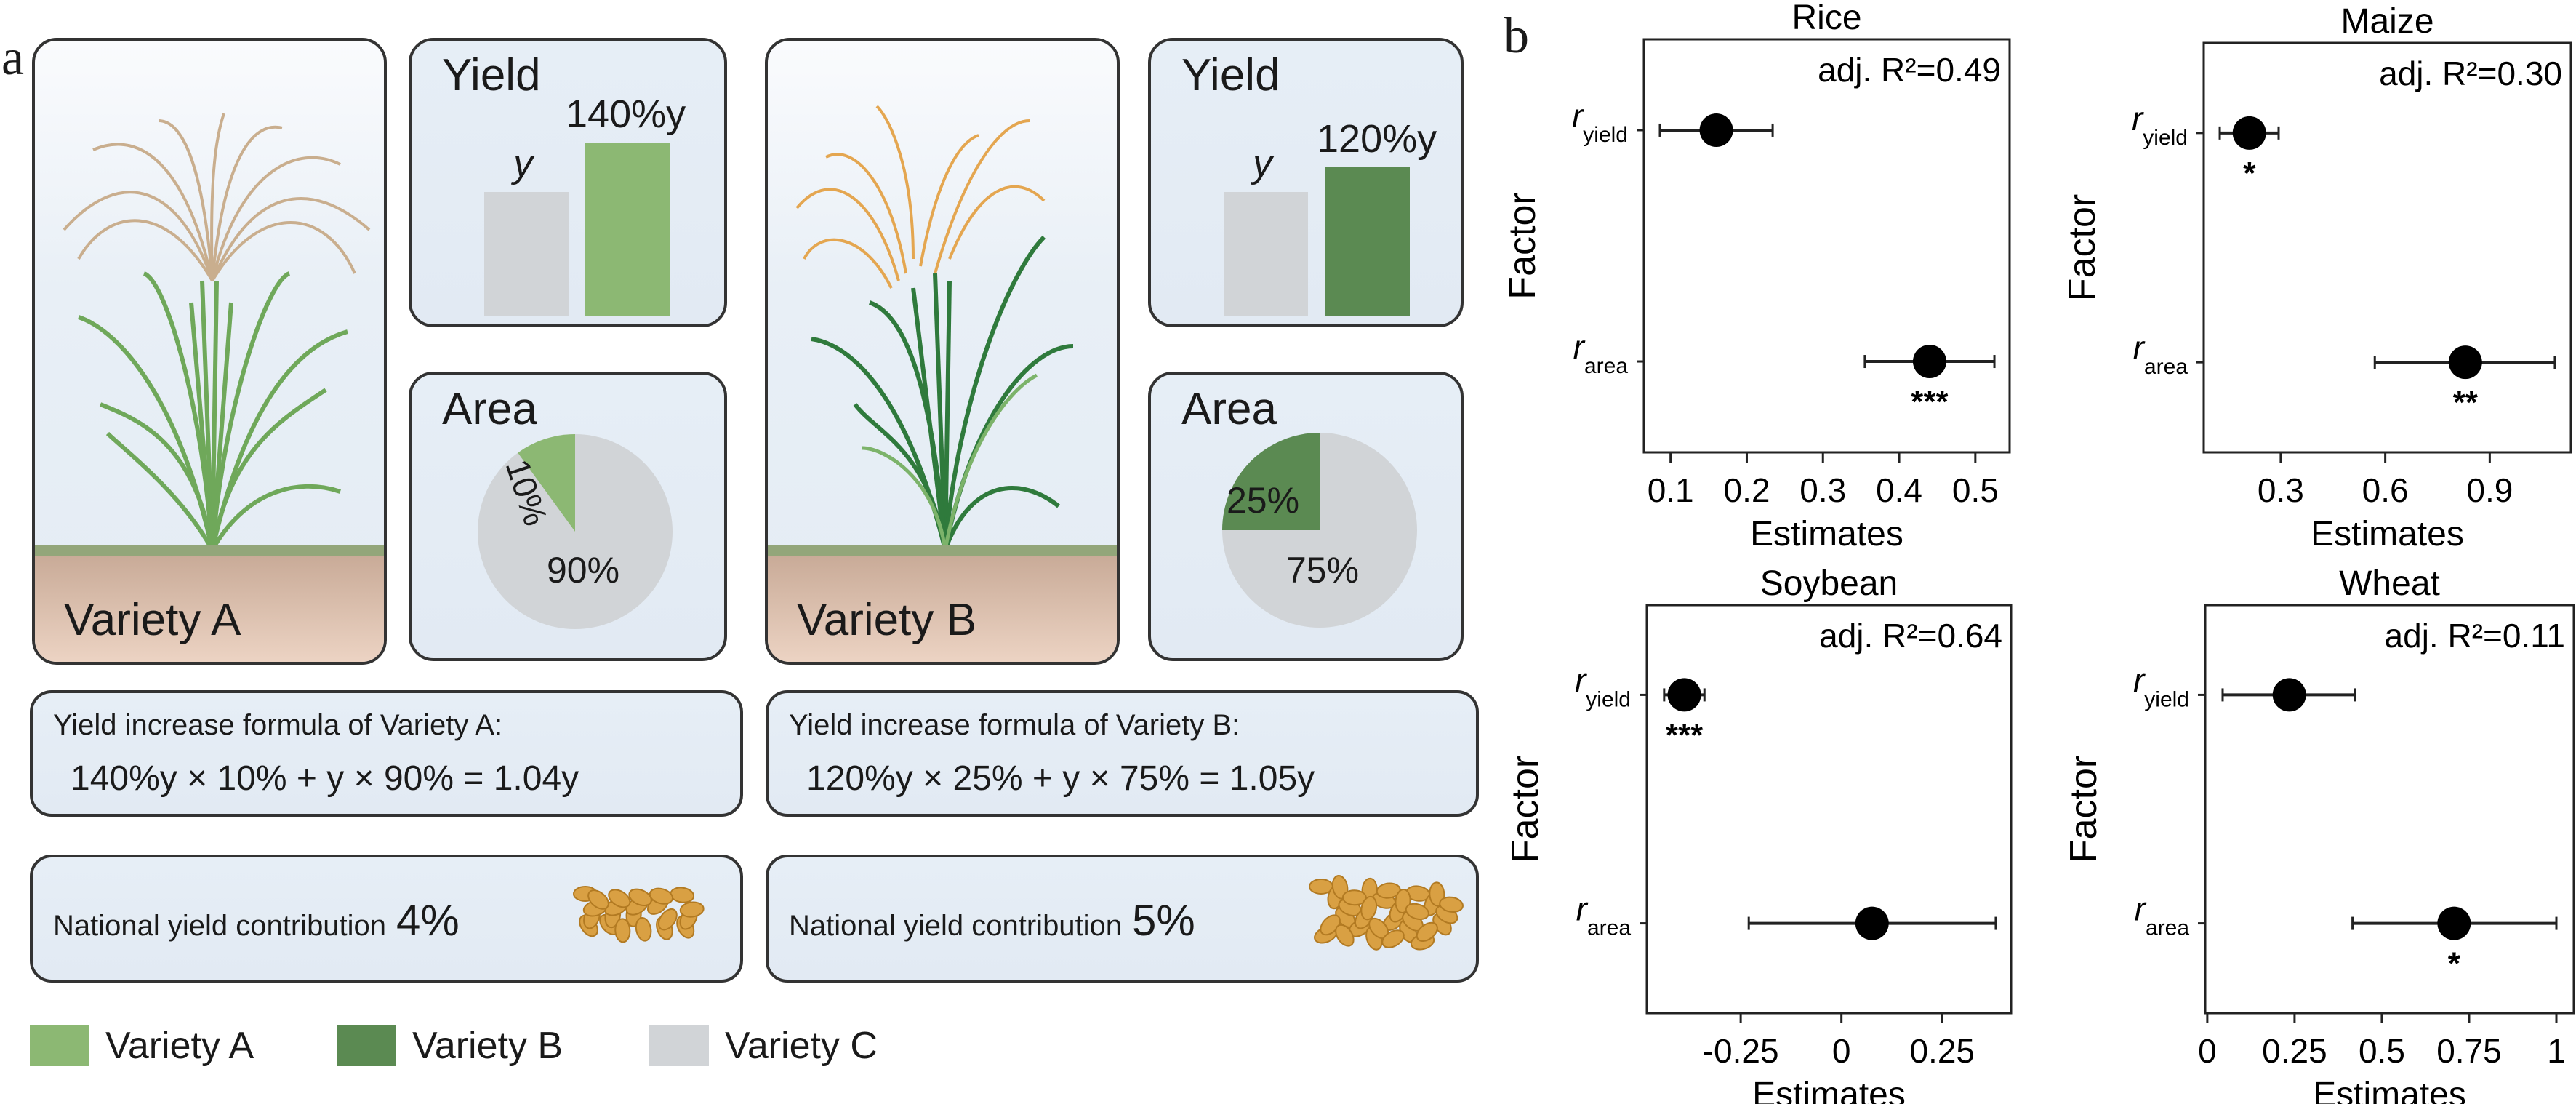 Image resolution: width=2576 pixels, height=1104 pixels. I want to click on variety-b-contribution-box: National yield contribution 5%, so click(1123, 919).